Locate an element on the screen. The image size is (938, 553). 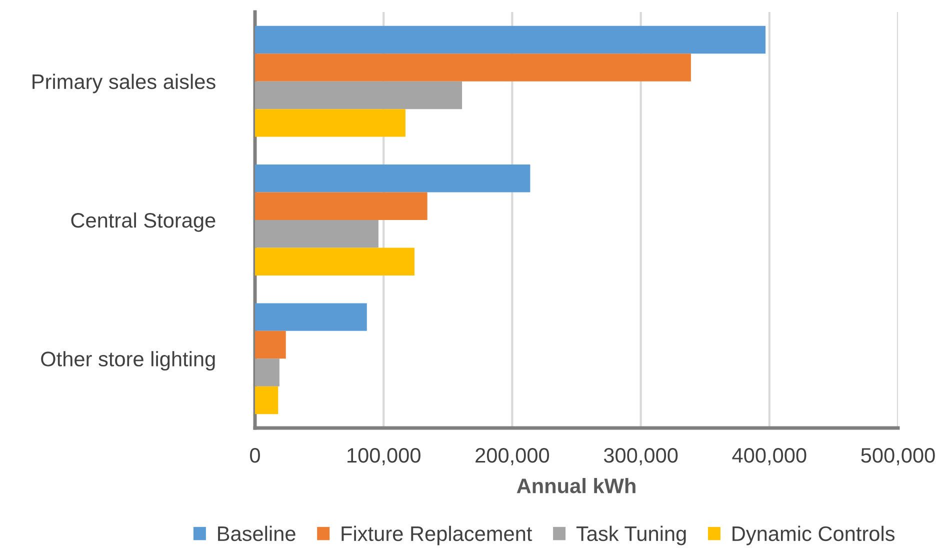
x-tick-label: 400,000 is located at coordinates (769, 457).